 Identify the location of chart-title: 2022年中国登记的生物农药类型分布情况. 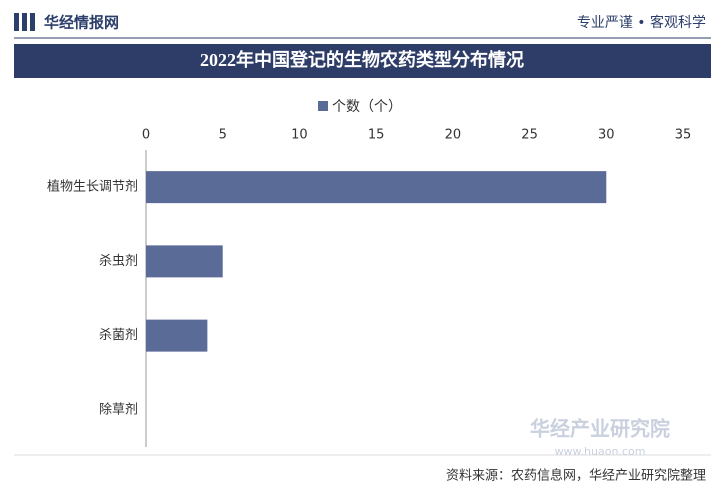
(362, 59).